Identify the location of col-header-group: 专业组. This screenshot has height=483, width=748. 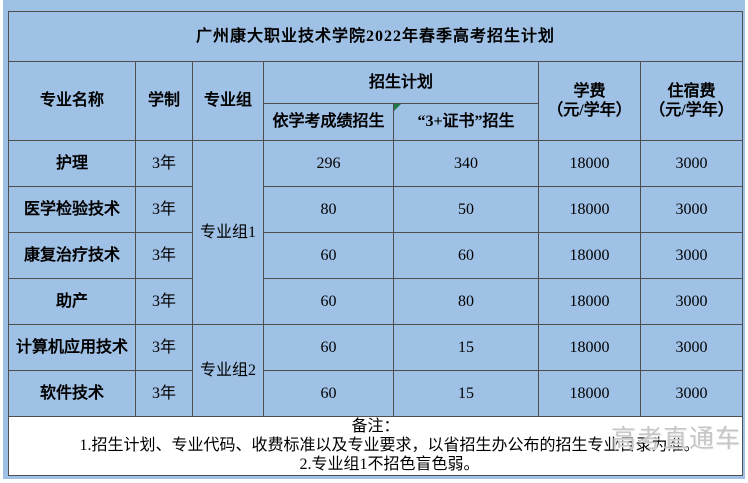
(228, 101).